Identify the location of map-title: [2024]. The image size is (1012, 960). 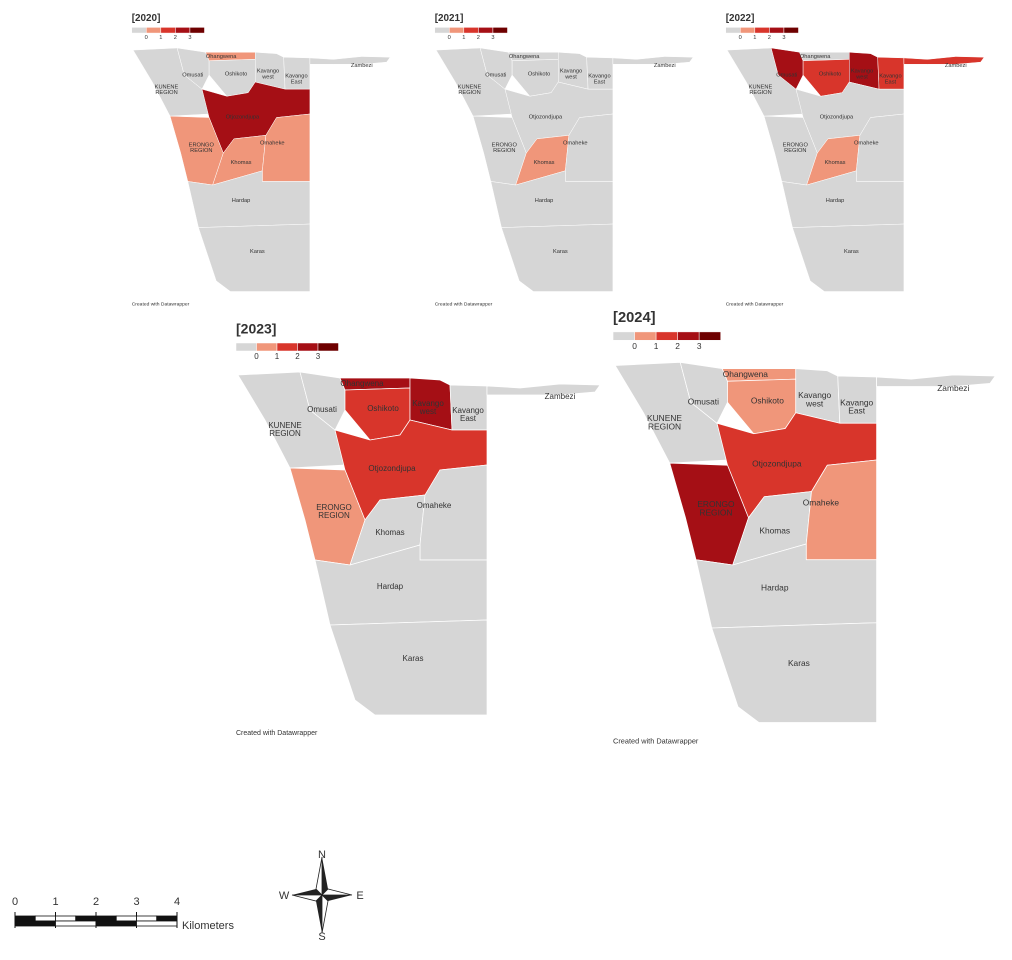
(634, 318).